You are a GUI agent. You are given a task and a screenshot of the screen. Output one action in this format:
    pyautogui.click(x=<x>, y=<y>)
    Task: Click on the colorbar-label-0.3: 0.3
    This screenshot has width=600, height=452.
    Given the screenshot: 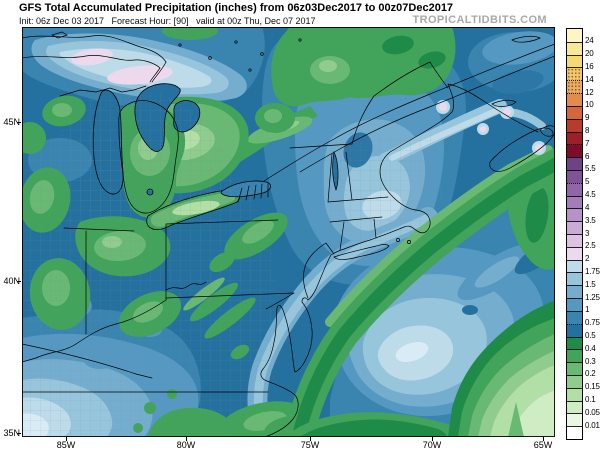 What is the action you would take?
    pyautogui.click(x=590, y=361)
    